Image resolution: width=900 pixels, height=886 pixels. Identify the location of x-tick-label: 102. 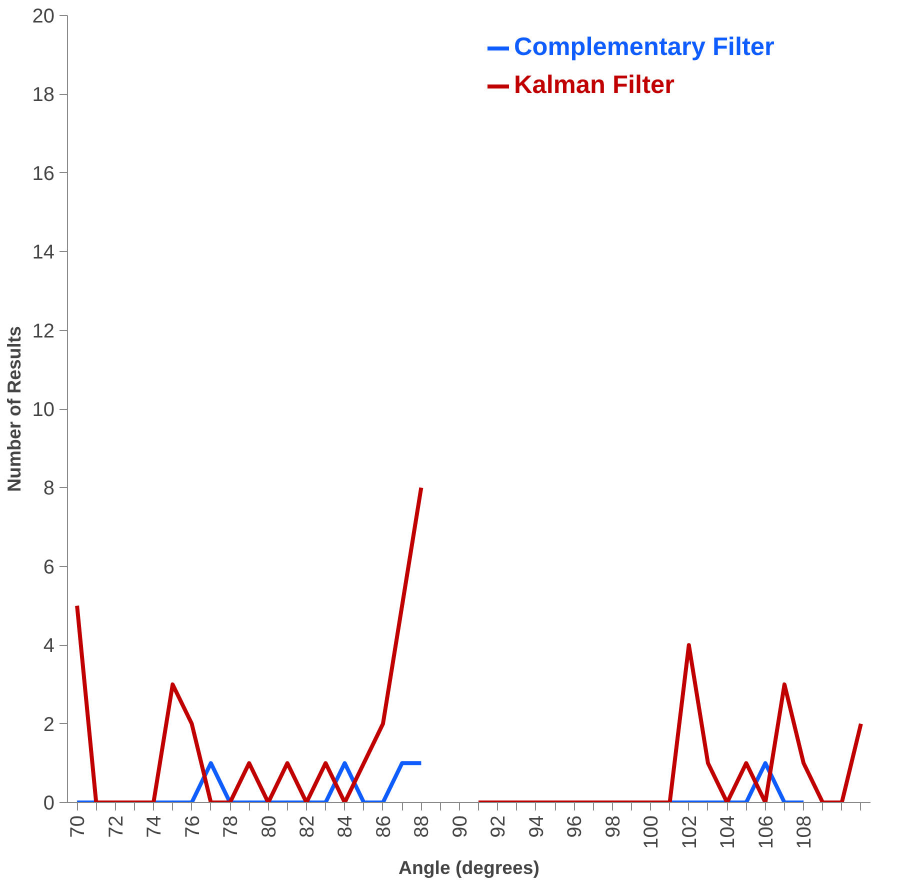
(689, 832).